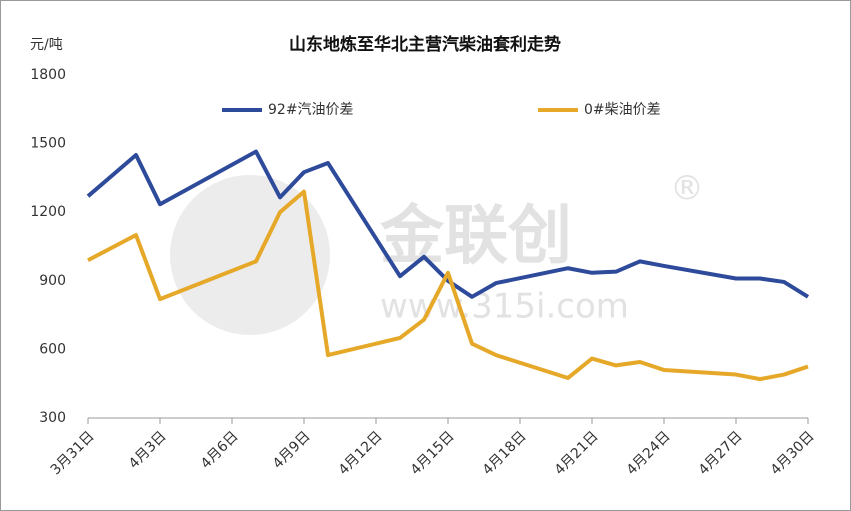  What do you see at coordinates (48, 75) in the screenshot?
I see `y-tick-label: 1800` at bounding box center [48, 75].